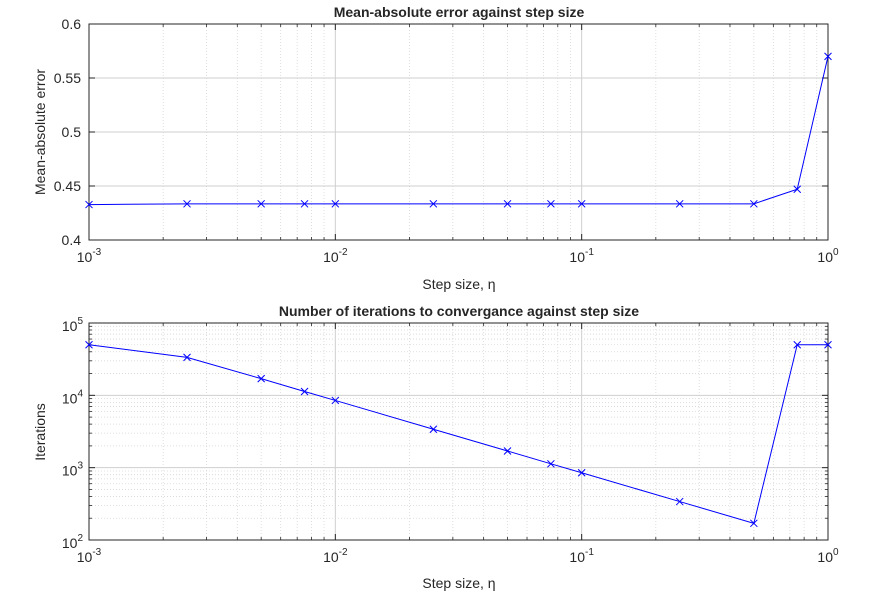 This screenshot has height=596, width=894. I want to click on y-tick-label: 0.4, so click(72, 240).